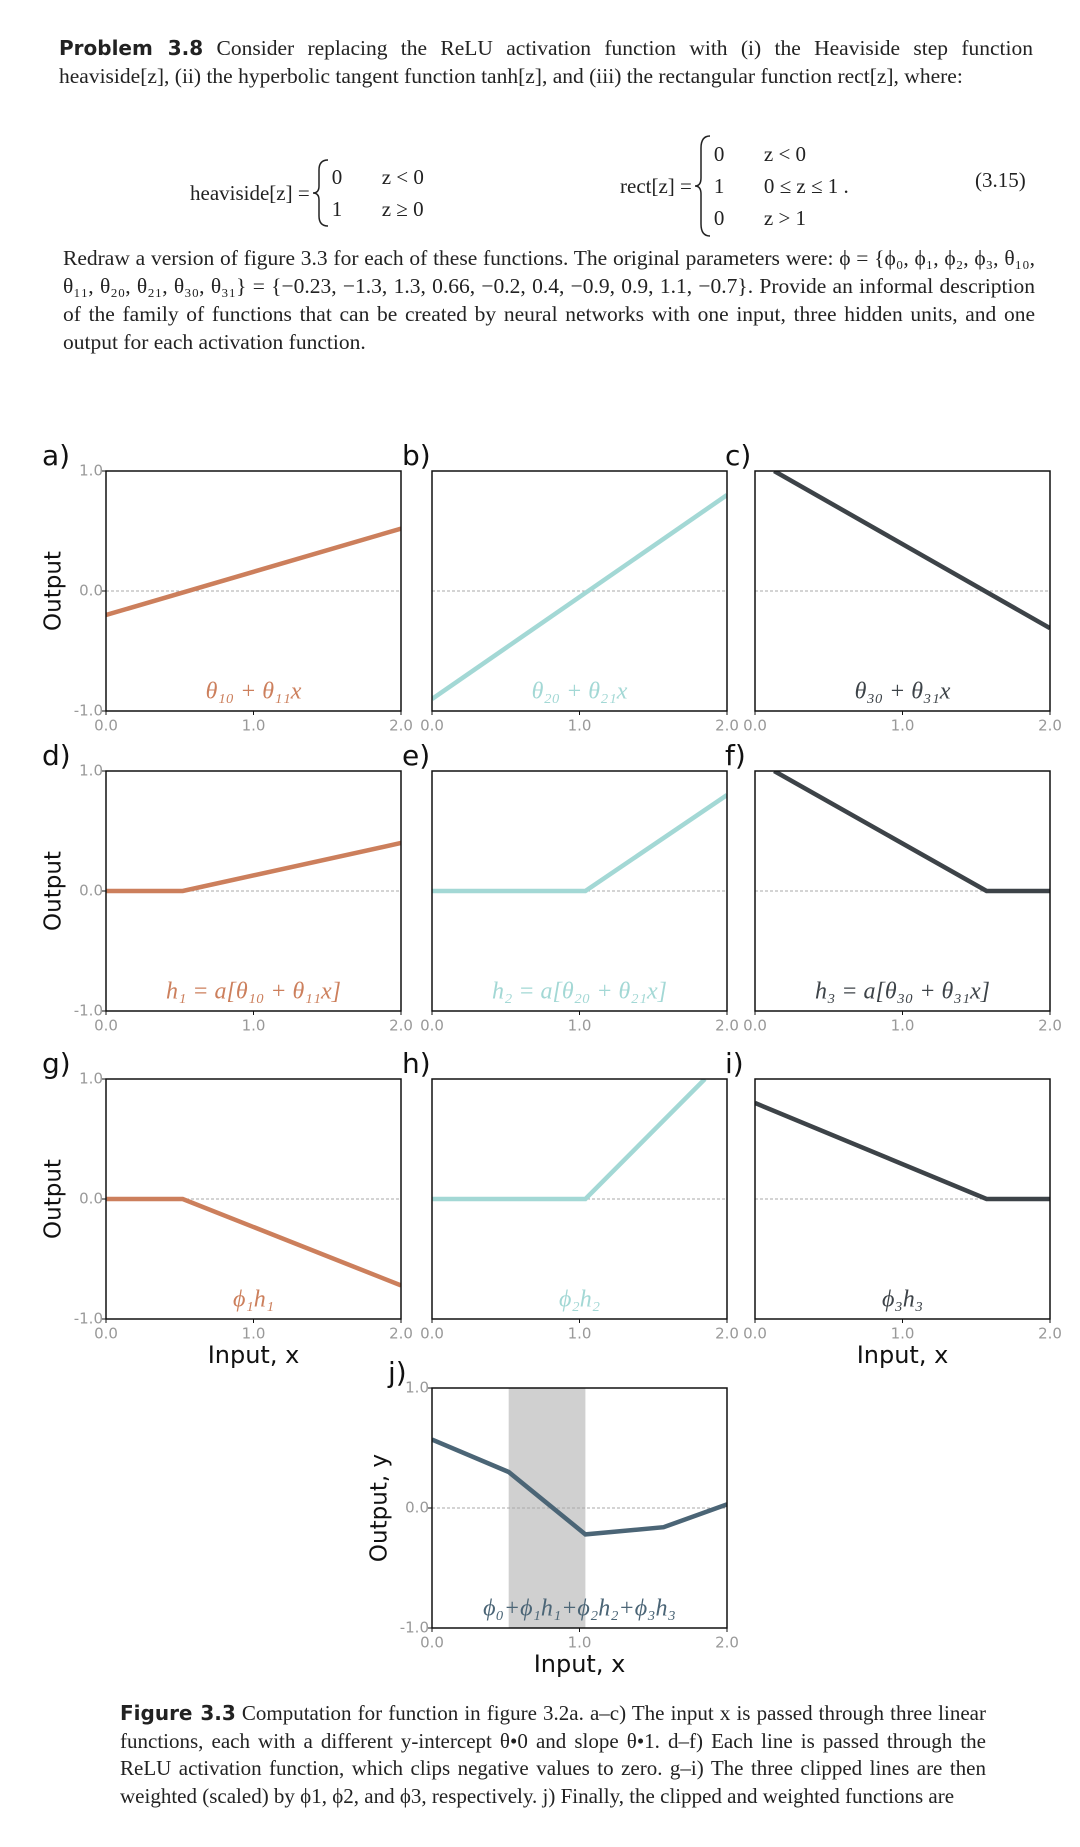 The image size is (1080, 1847). Describe the element at coordinates (738, 455) in the screenshot. I see `panel-label: c)` at that location.